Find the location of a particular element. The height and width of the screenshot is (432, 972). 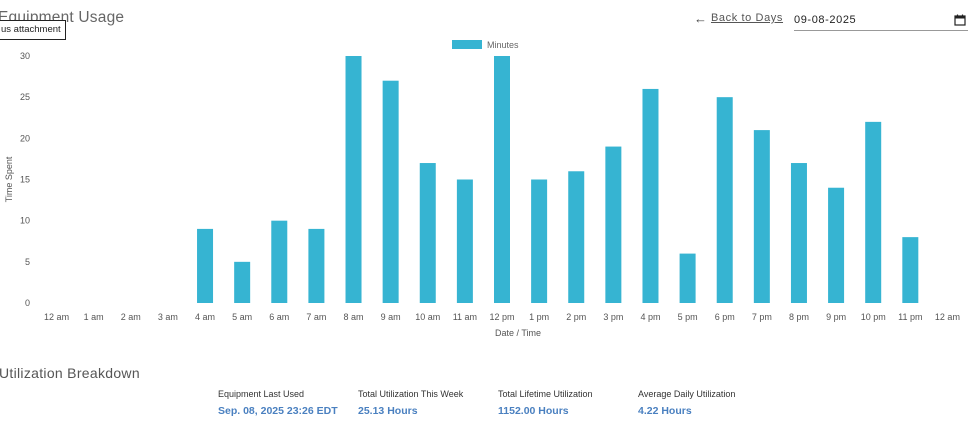

stat-value: 4.22 Hours is located at coordinates (665, 411).